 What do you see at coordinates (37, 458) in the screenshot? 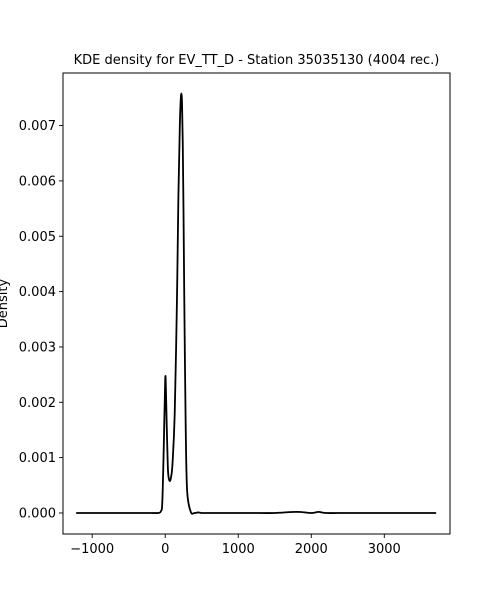
I see `y-tick-label: 0.001` at bounding box center [37, 458].